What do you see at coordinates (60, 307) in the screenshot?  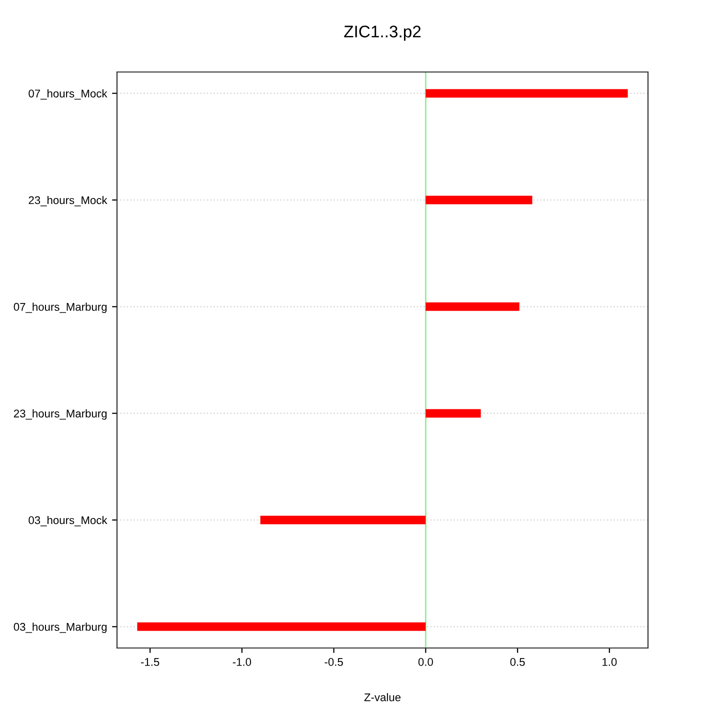 I see `y-tick-label: 07_hours_Marburg` at bounding box center [60, 307].